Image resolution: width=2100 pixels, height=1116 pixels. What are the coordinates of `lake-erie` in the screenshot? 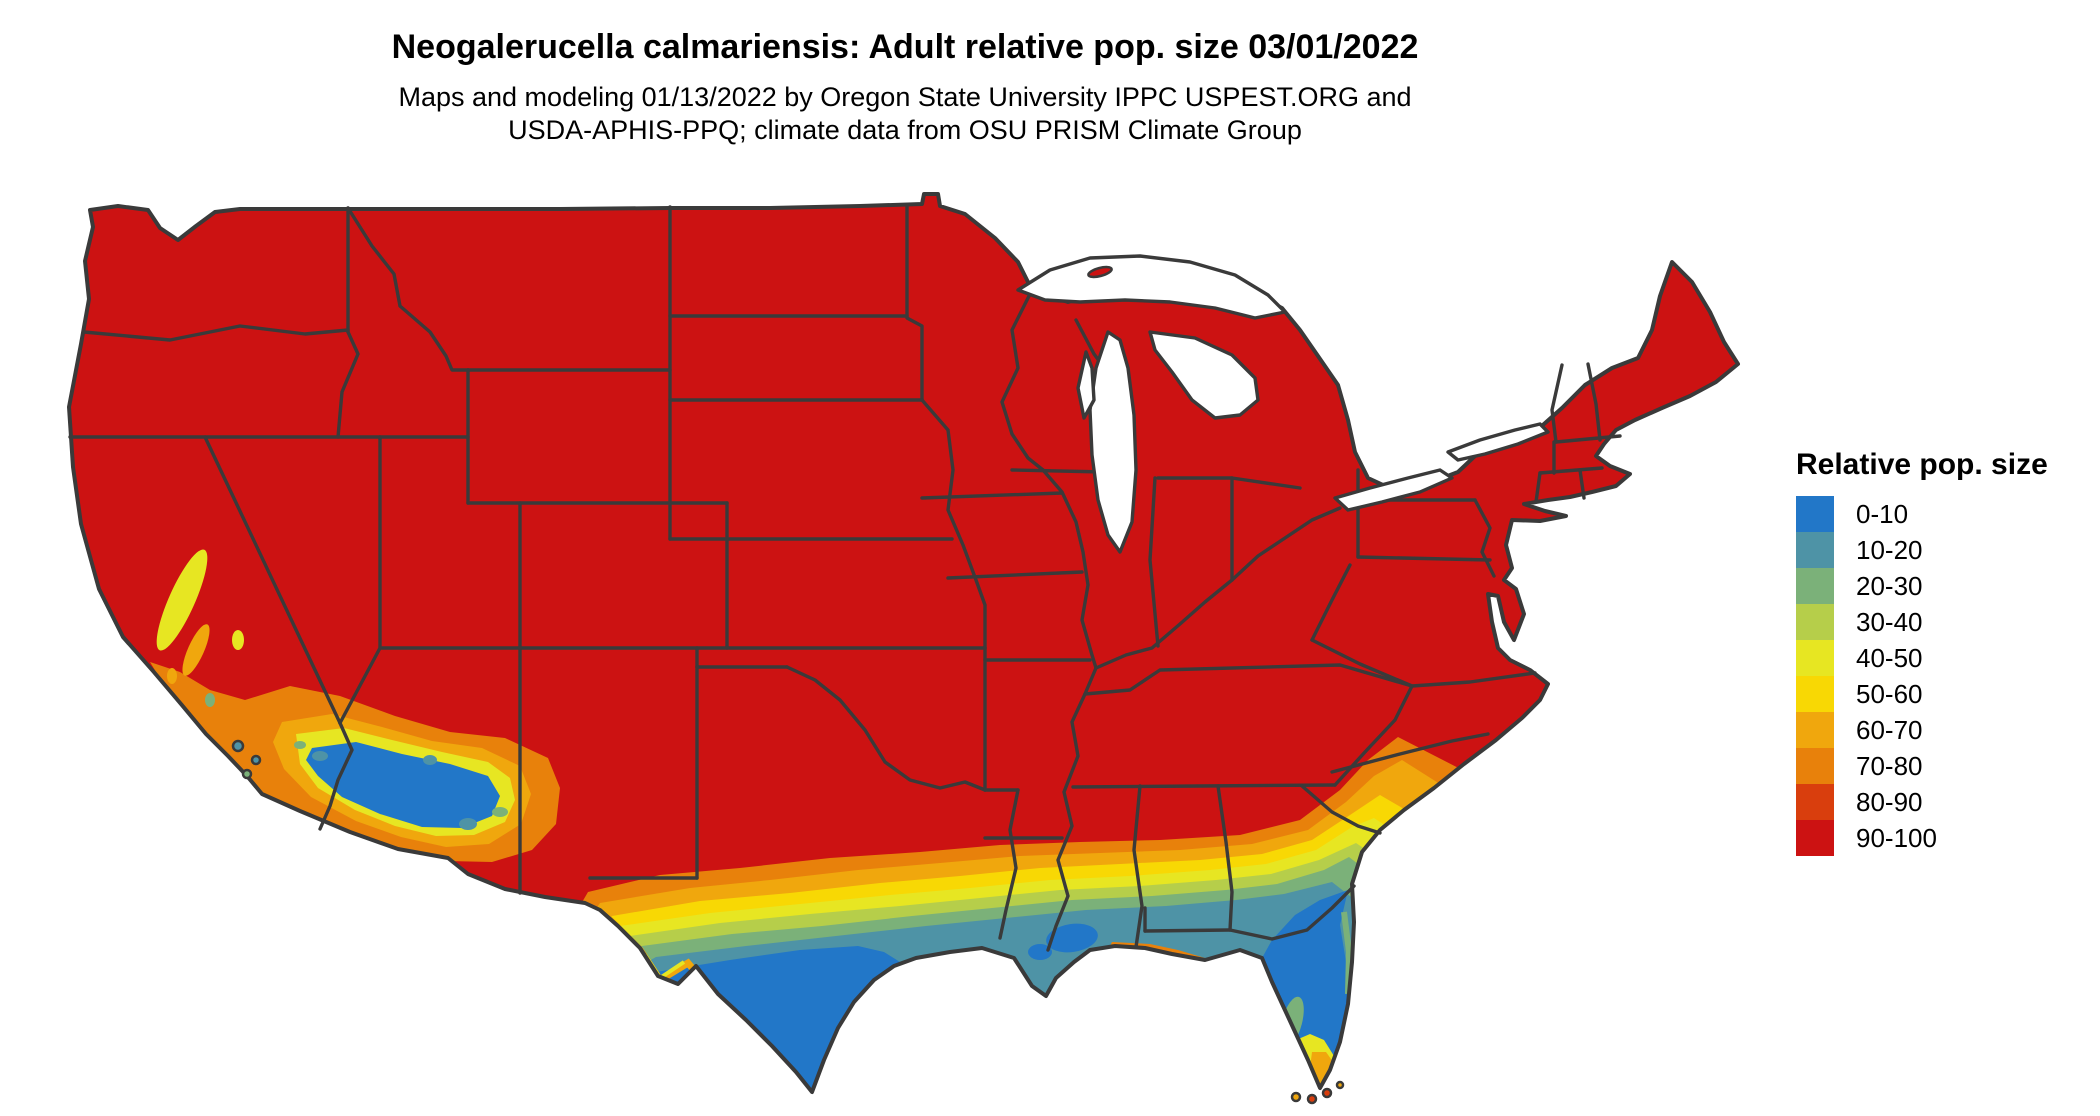 It's located at (1393, 490).